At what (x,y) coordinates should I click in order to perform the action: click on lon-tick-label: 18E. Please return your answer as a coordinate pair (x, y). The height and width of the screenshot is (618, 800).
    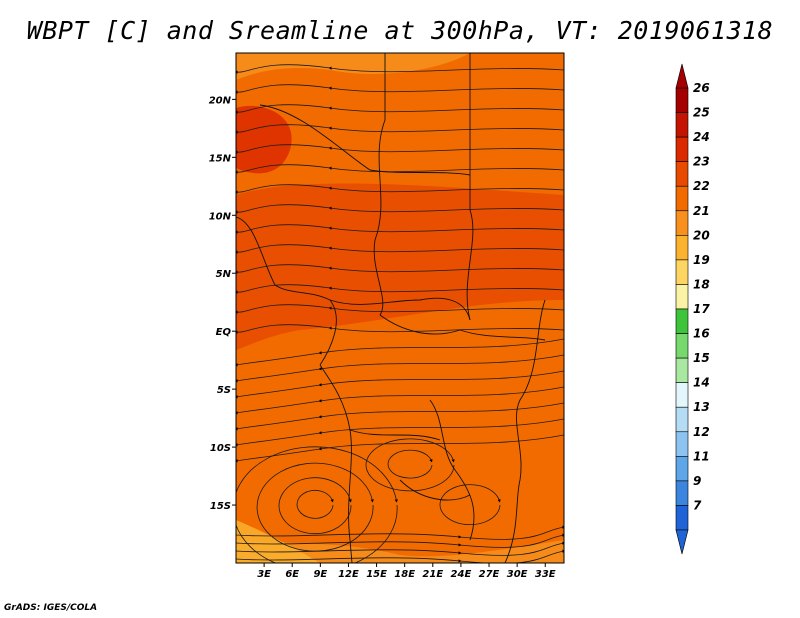
    Looking at the image, I should click on (404, 574).